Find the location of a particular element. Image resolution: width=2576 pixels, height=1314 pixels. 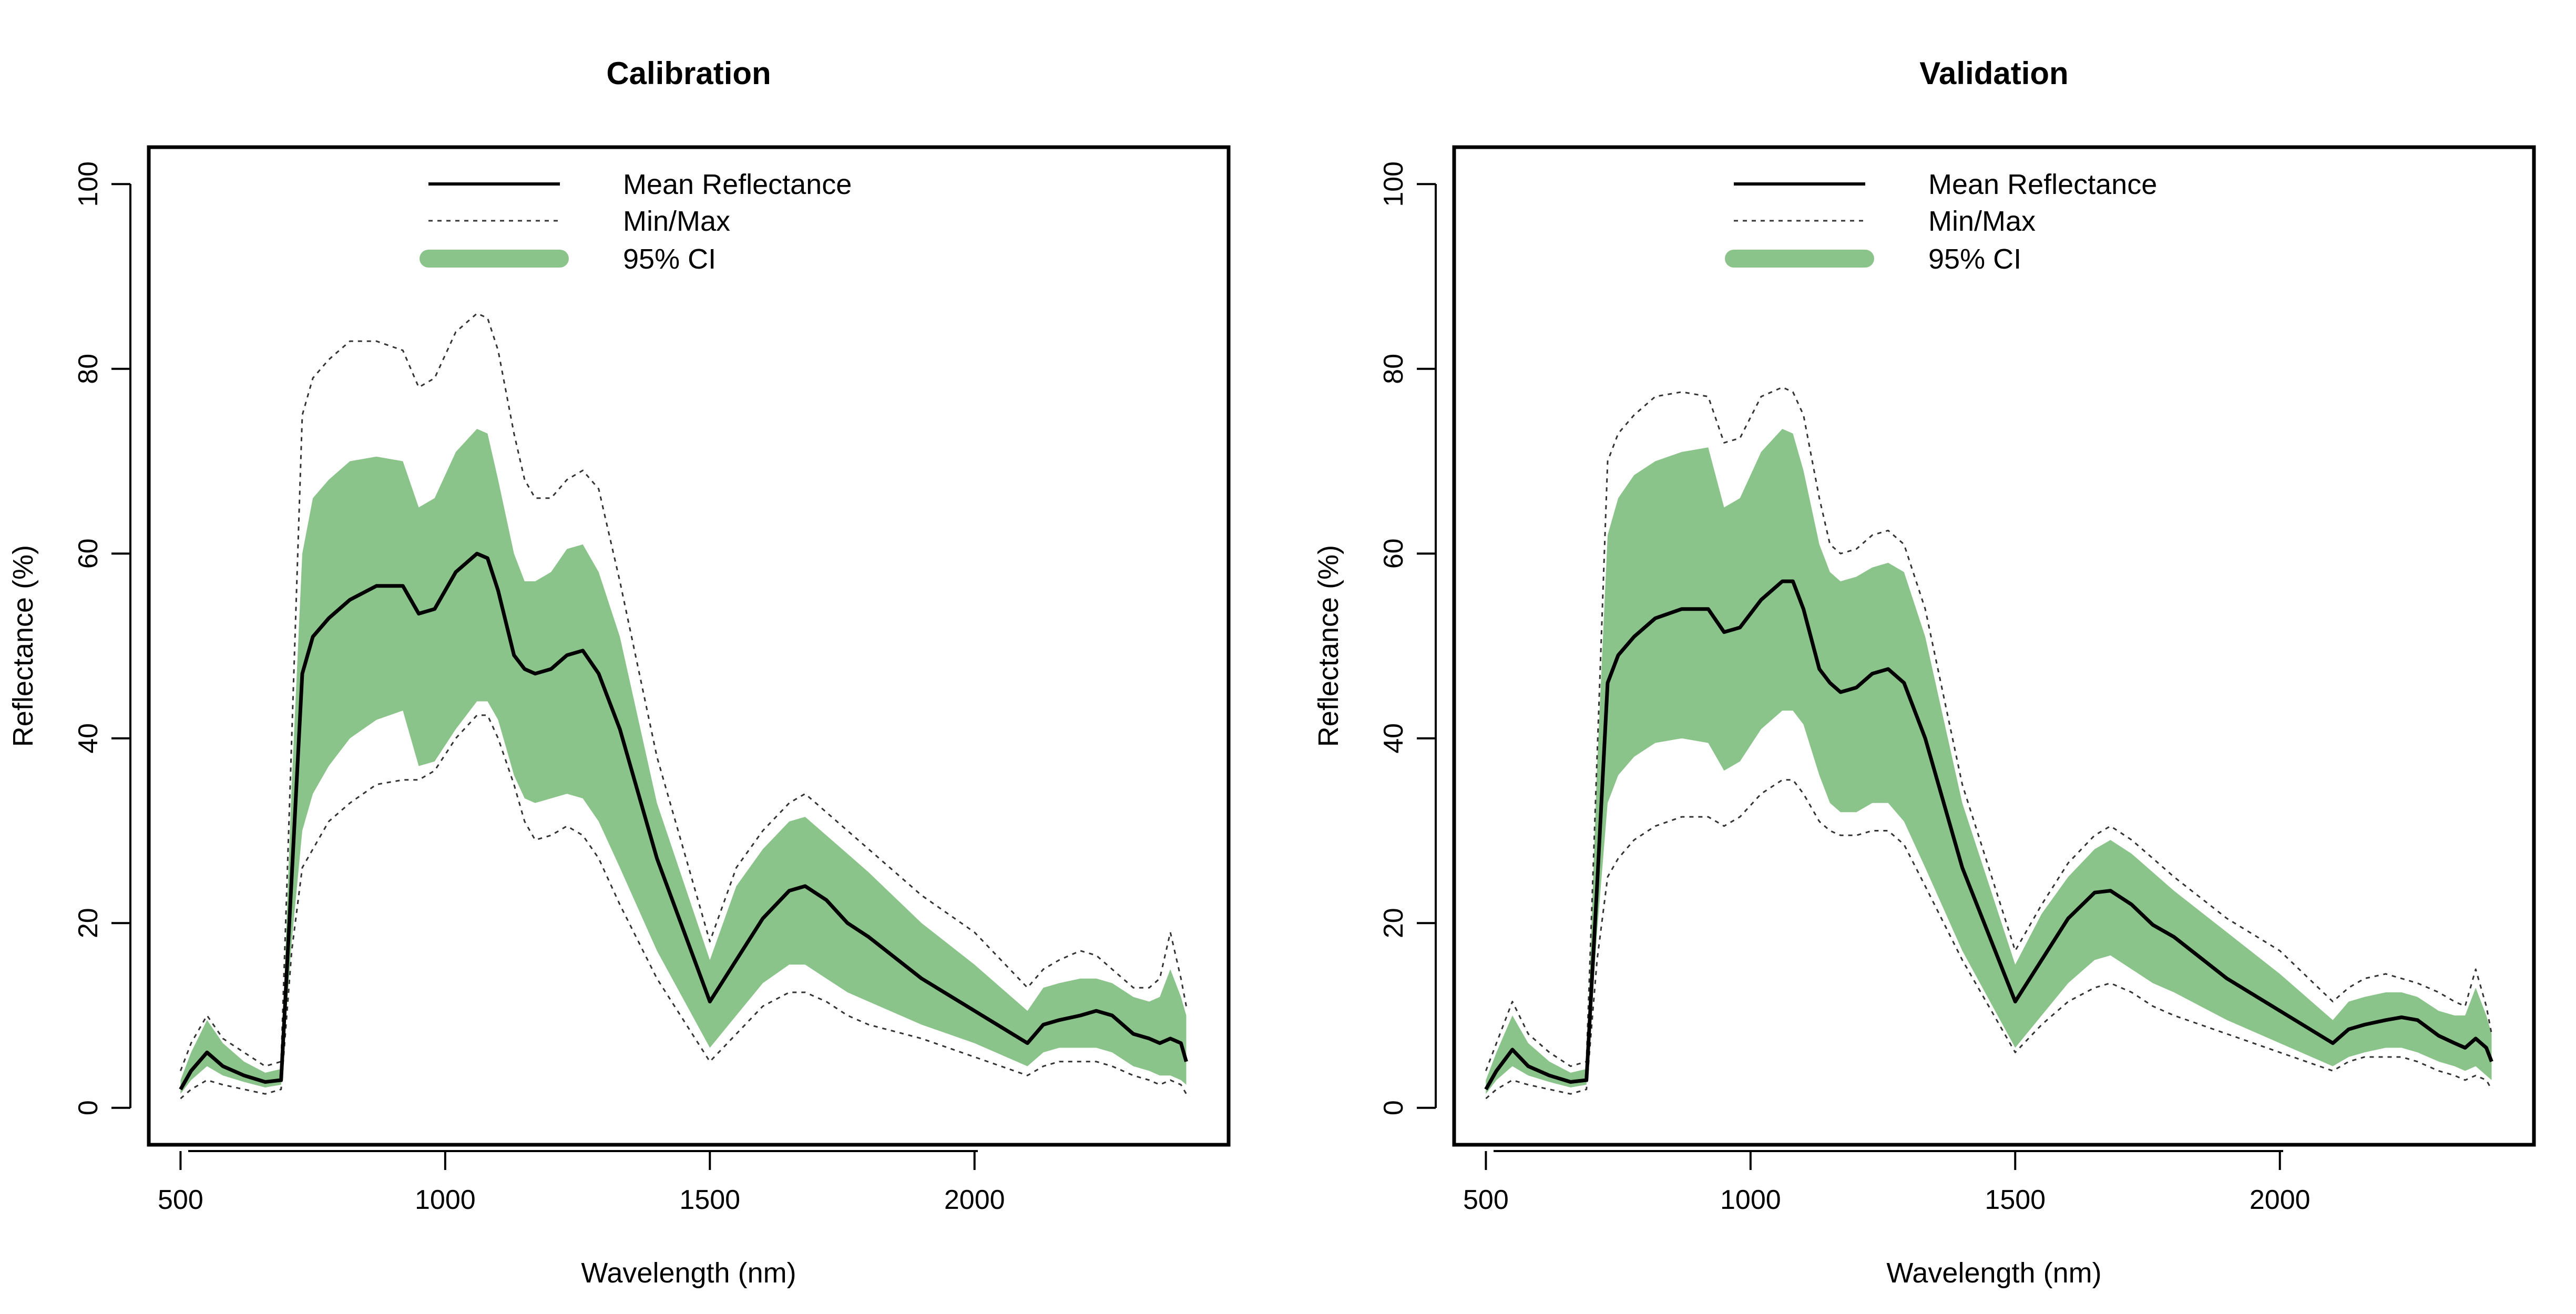

chart-title: Calibration is located at coordinates (688, 73).